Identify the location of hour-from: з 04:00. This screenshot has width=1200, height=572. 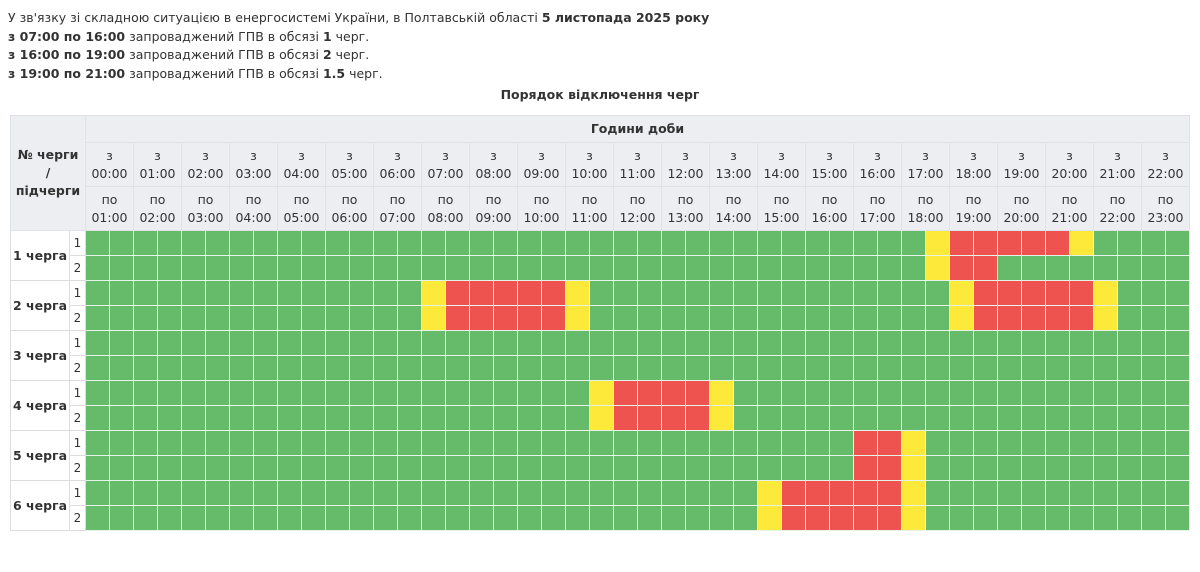
(301, 164).